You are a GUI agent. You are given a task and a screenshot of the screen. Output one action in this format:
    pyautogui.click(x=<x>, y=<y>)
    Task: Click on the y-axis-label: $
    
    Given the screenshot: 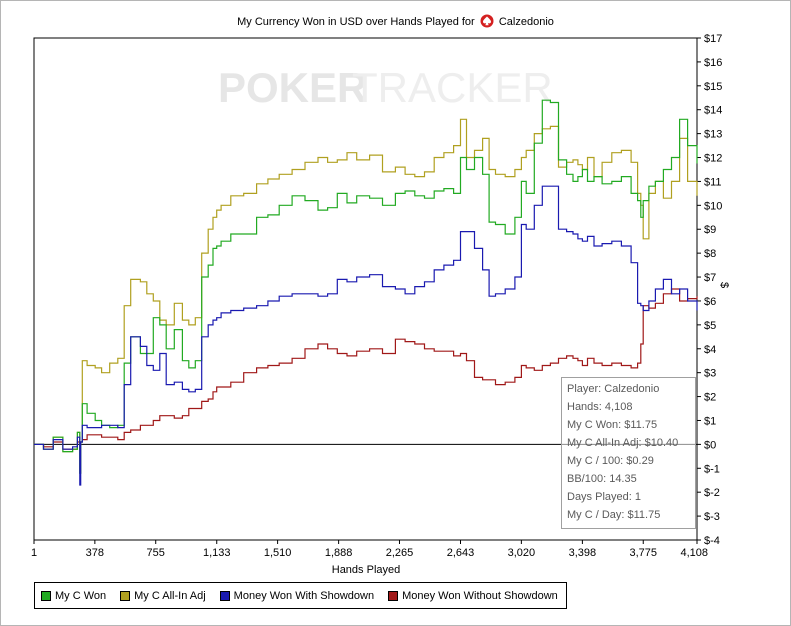 What is the action you would take?
    pyautogui.click(x=724, y=285)
    